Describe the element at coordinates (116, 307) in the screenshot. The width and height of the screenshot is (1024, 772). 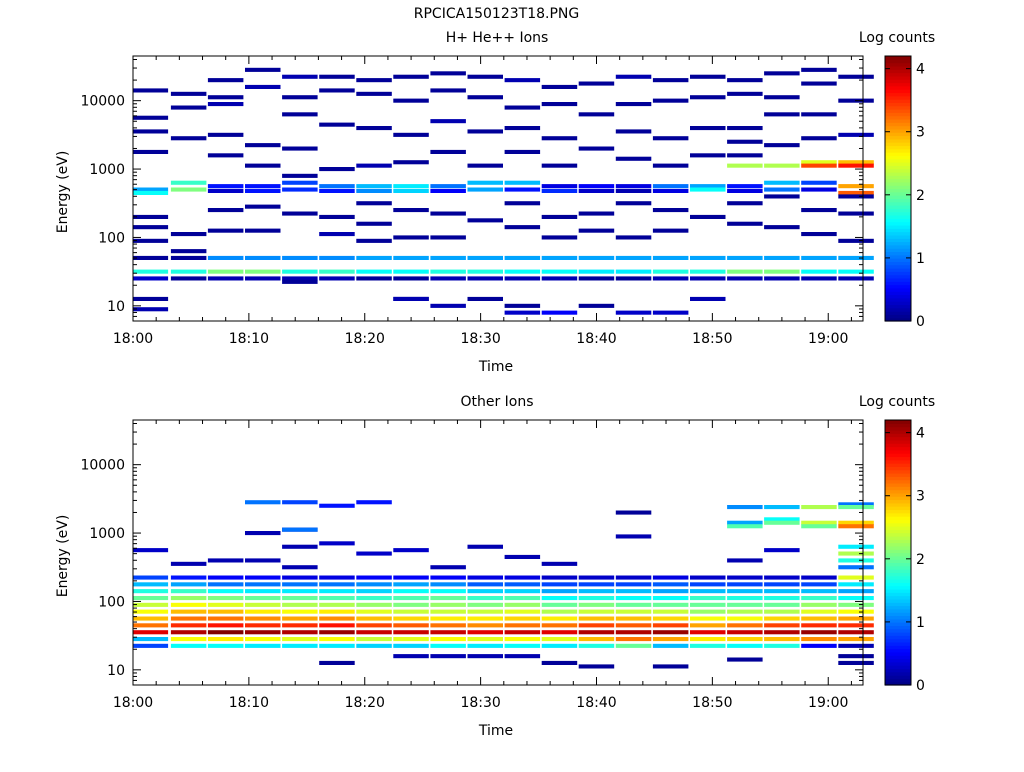
I see `y-tick-label: 10` at that location.